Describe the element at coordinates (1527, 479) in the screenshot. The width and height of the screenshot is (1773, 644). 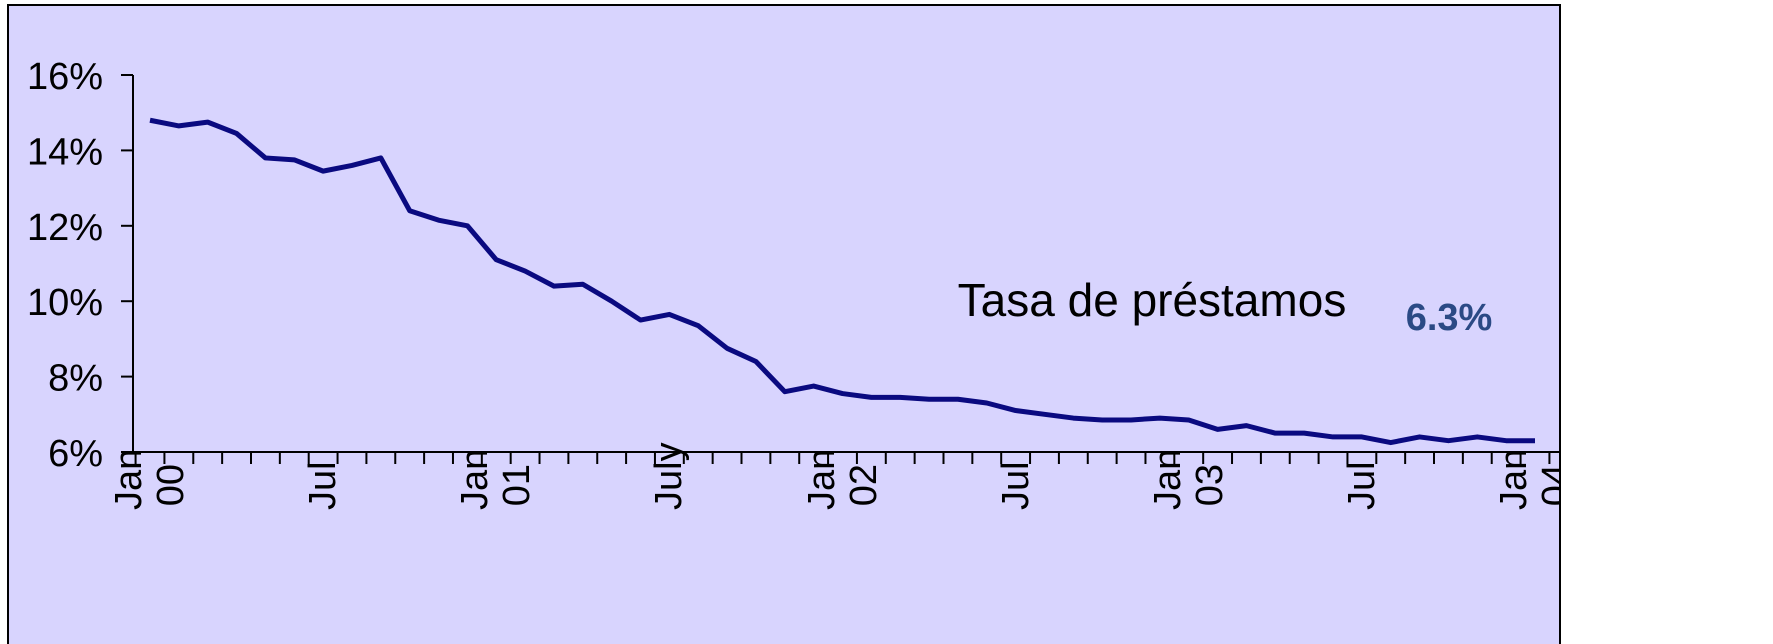
I see `x-tick-label: Jan 04` at that location.